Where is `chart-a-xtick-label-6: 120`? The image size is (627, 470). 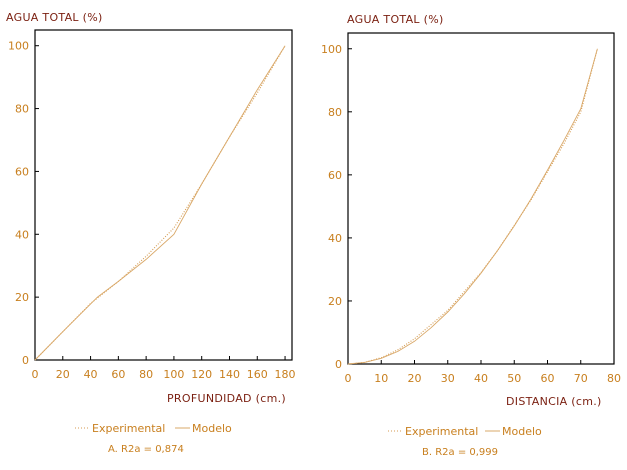 chart-a-xtick-label-6: 120 is located at coordinates (201, 374).